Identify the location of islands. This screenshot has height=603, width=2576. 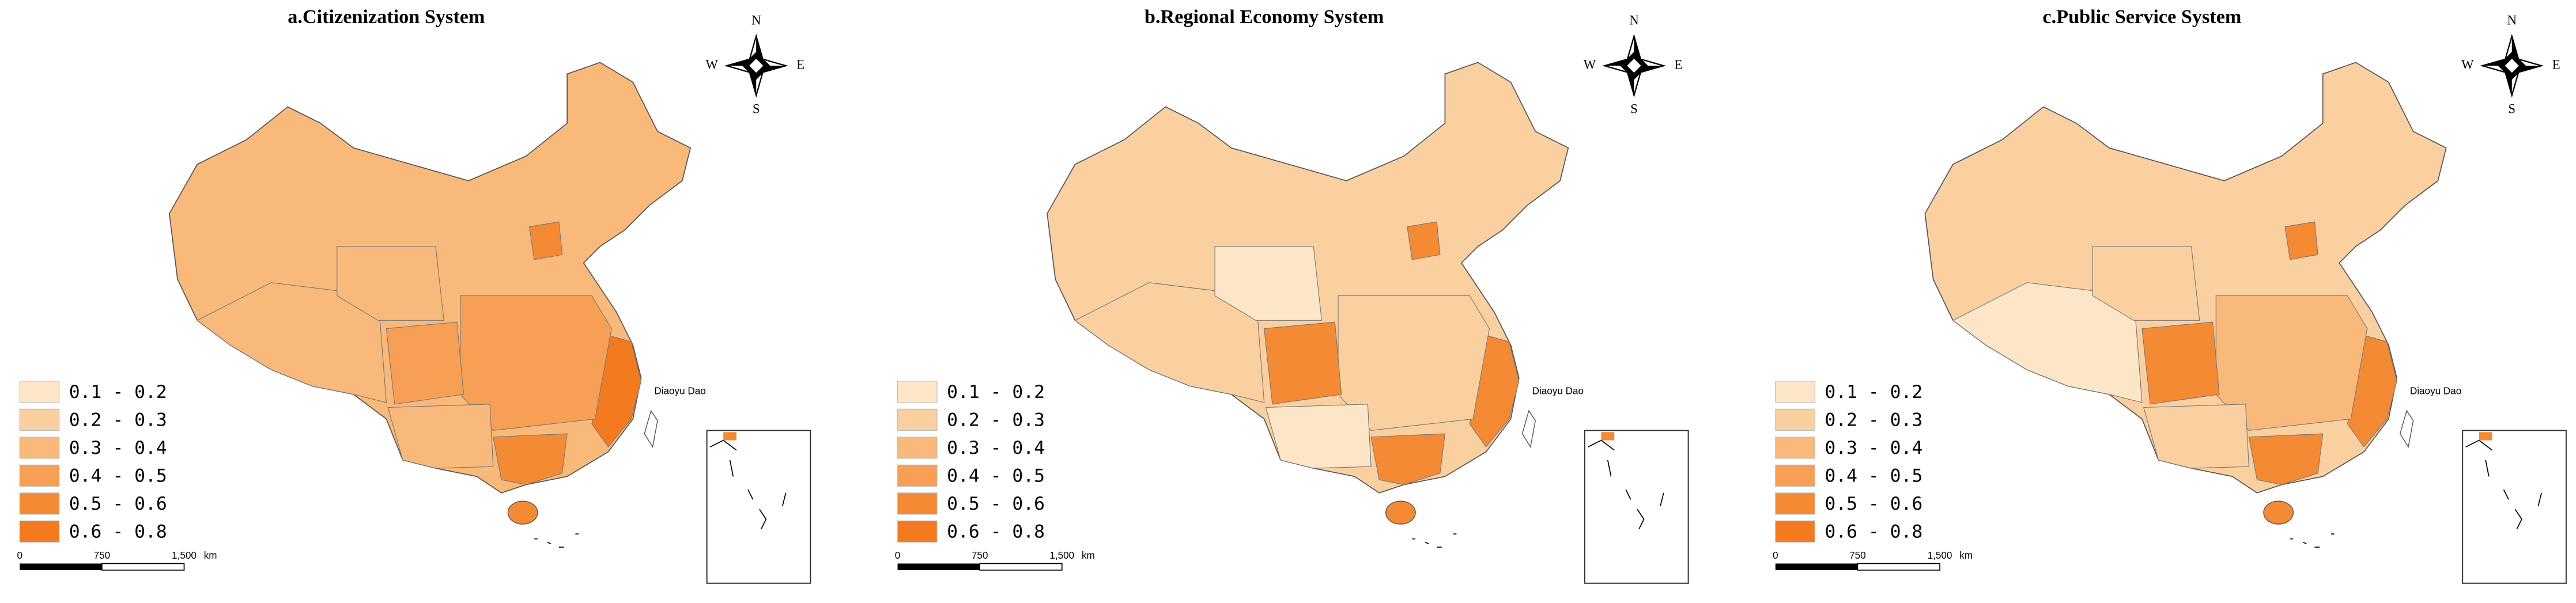
(2312, 540).